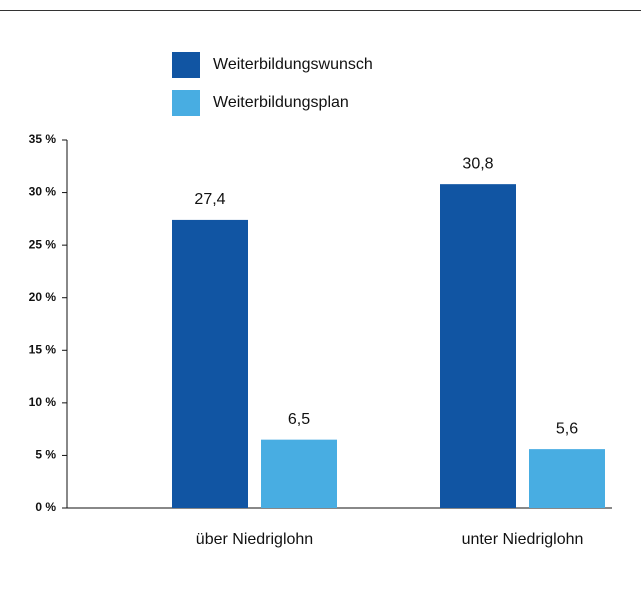 This screenshot has width=641, height=589. What do you see at coordinates (45, 507) in the screenshot?
I see `y-tick-label: 0 %` at bounding box center [45, 507].